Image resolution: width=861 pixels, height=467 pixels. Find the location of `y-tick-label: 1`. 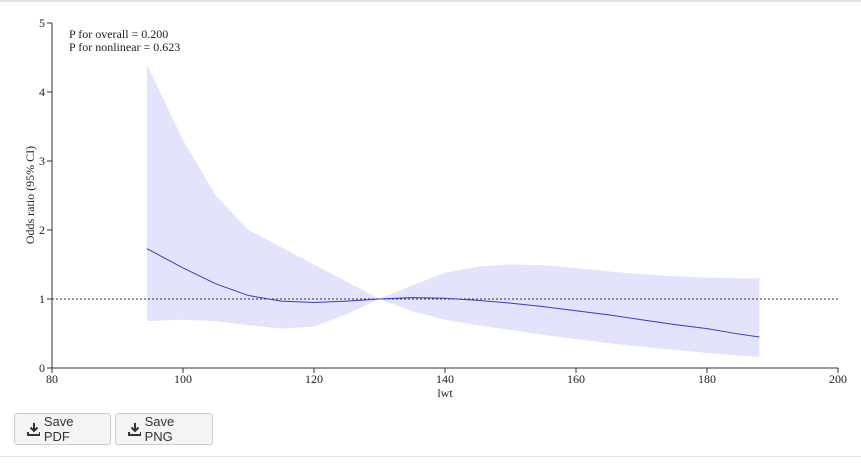

y-tick-label: 1 is located at coordinates (42, 299).